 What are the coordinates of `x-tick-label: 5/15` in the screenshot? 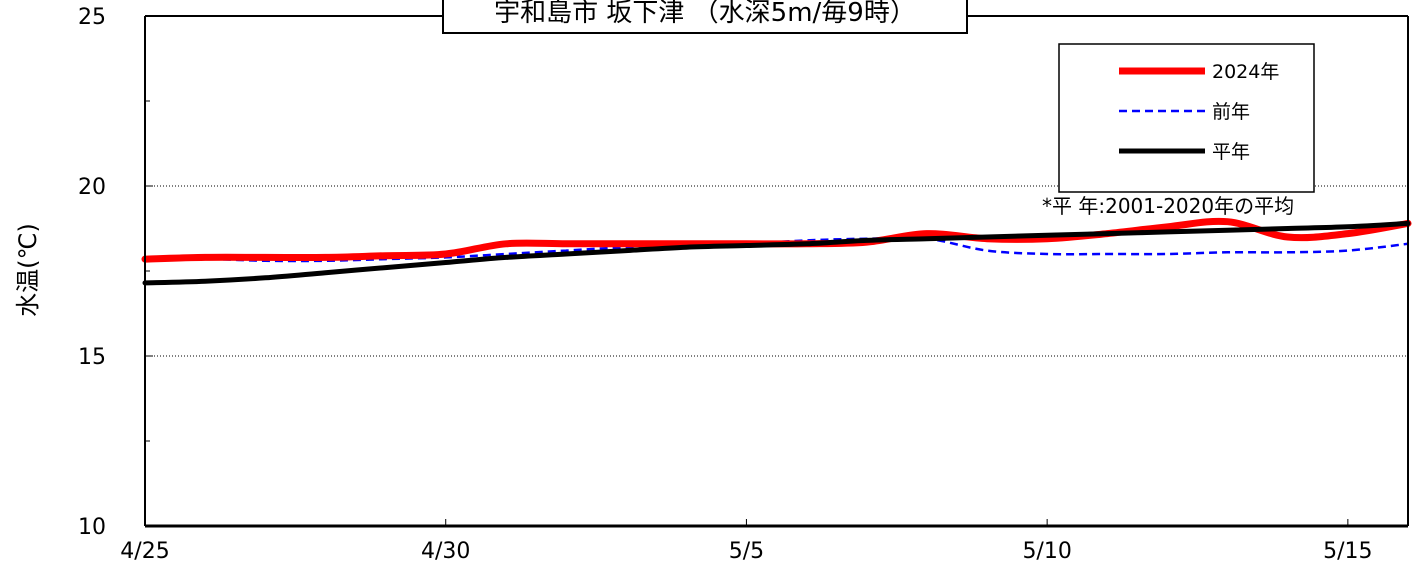 It's located at (1347, 551).